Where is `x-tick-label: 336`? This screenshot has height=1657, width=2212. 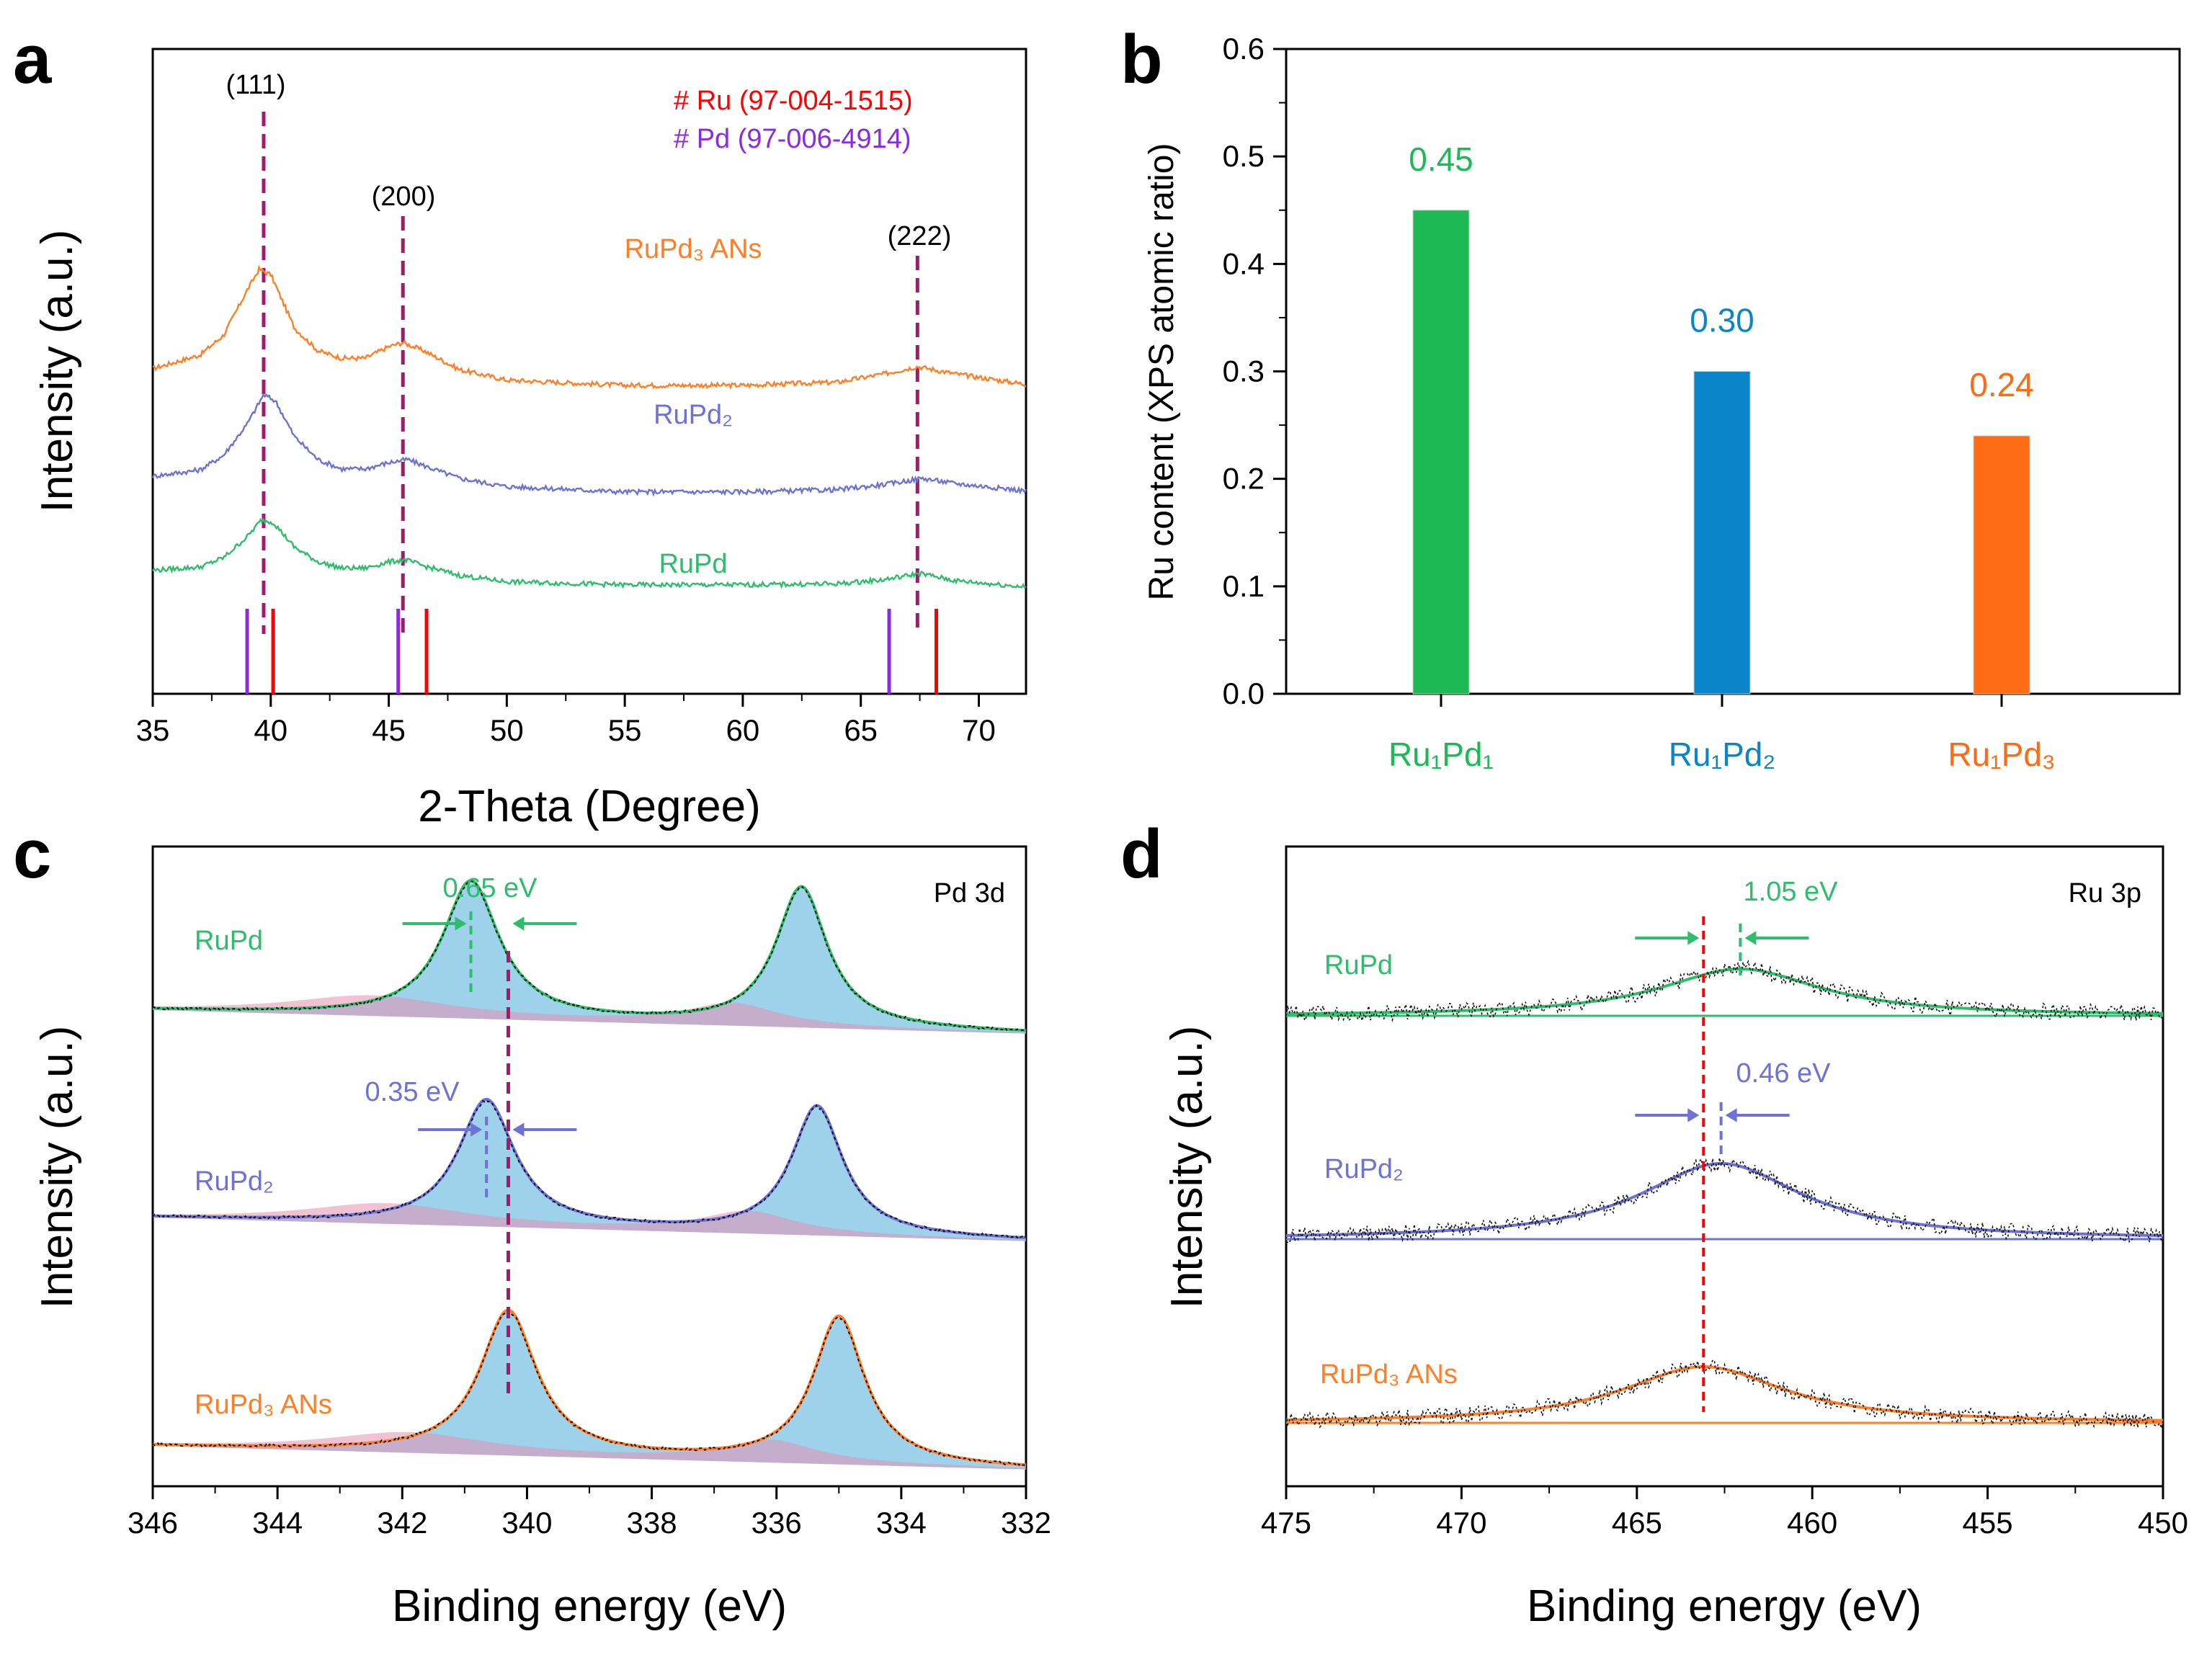
x-tick-label: 336 is located at coordinates (777, 1523).